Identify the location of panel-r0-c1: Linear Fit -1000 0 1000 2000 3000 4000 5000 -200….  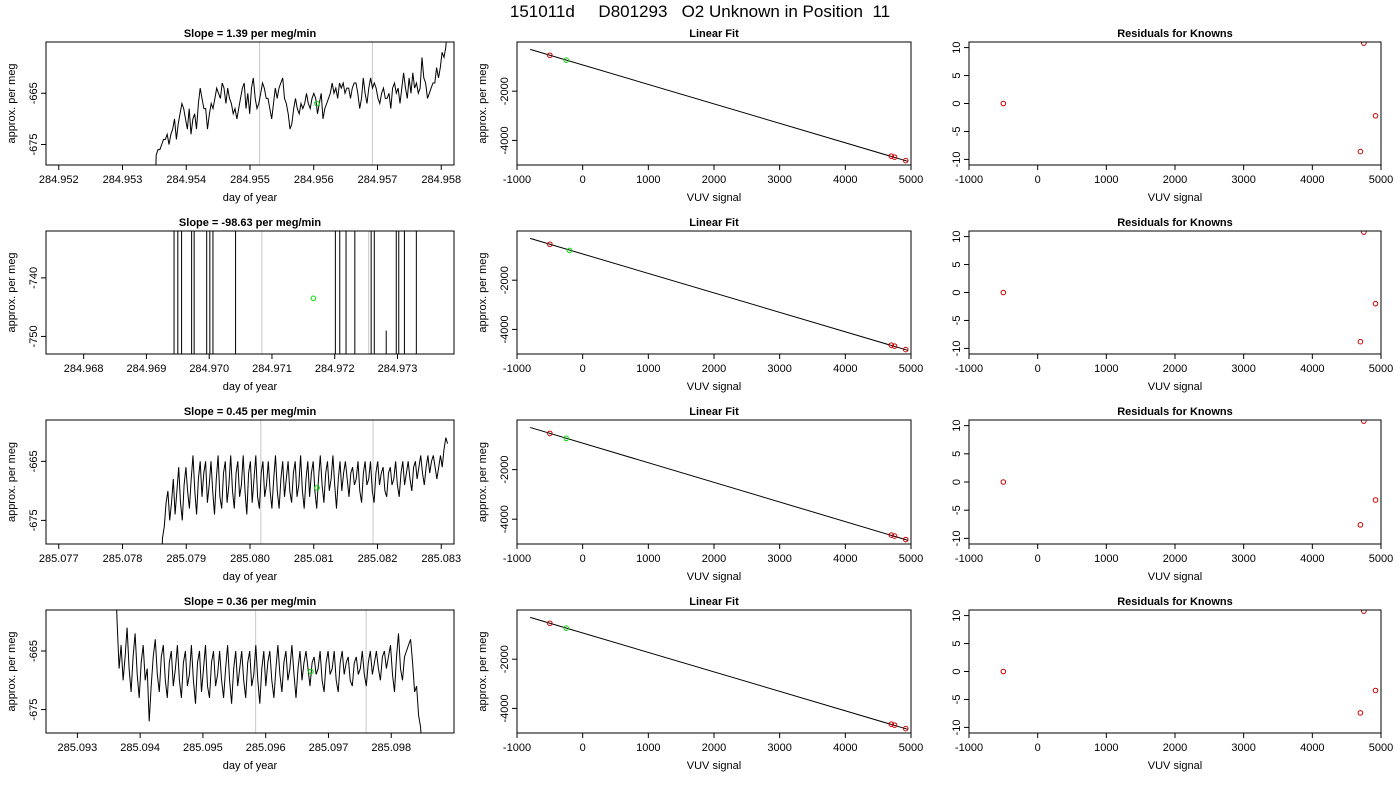
(700, 116).